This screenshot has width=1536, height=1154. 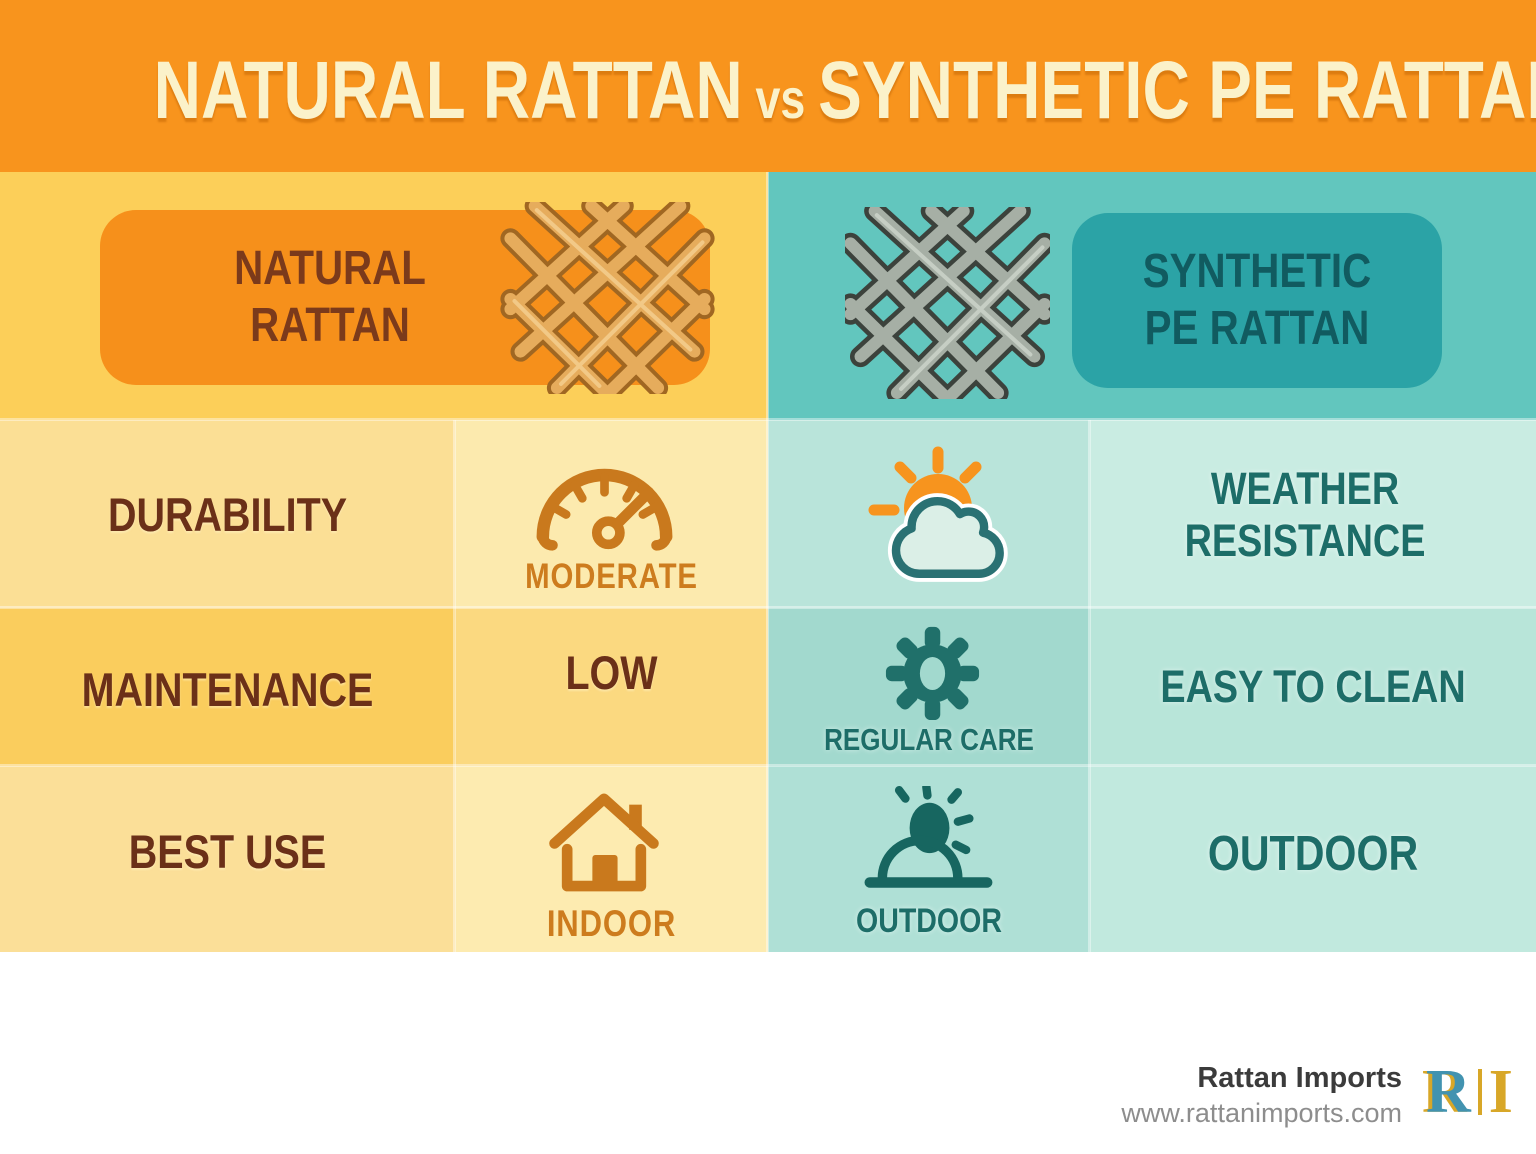 I want to click on row-label-maintenance: MAINTENANCE, so click(x=227, y=689).